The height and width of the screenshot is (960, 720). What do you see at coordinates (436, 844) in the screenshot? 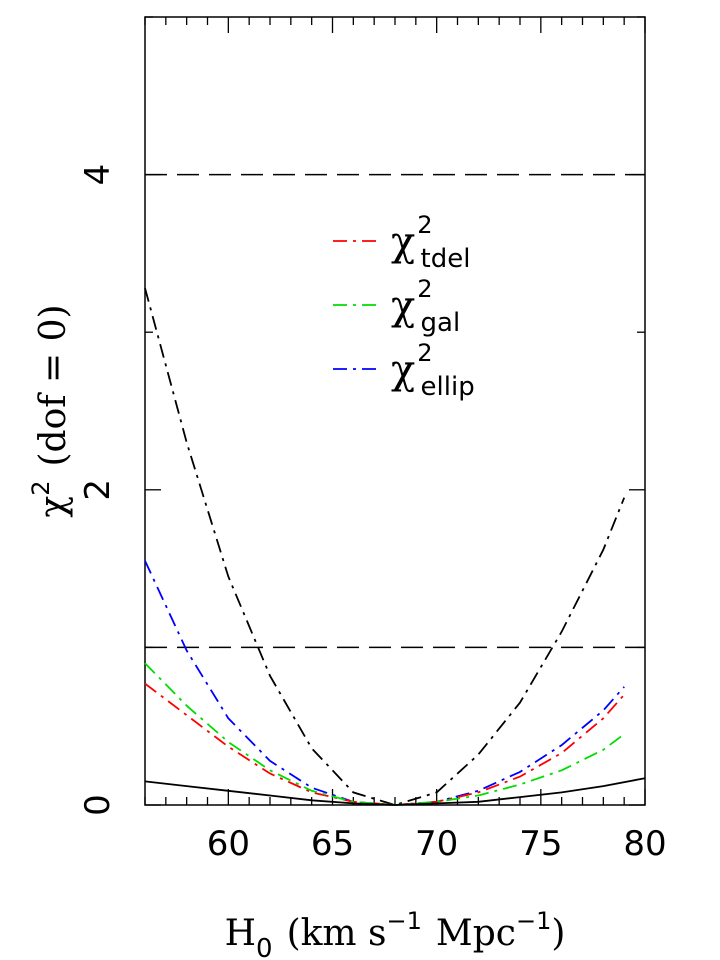
I see `x-tick-label: 70` at bounding box center [436, 844].